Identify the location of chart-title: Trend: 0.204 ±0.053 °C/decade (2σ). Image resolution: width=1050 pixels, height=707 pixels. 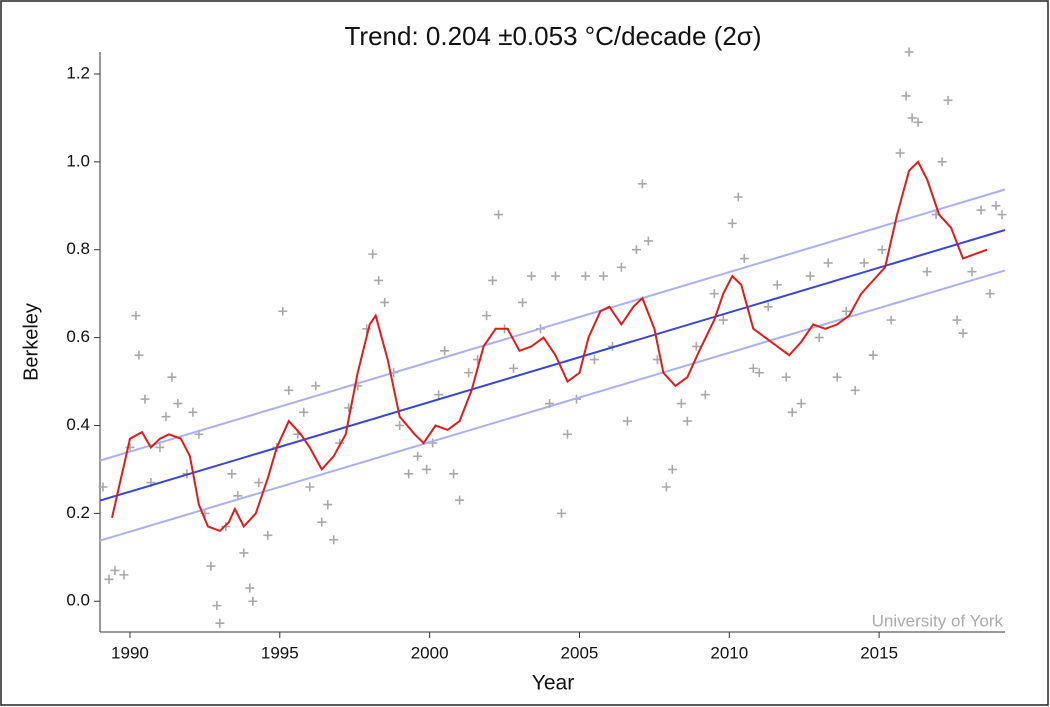
(553, 36).